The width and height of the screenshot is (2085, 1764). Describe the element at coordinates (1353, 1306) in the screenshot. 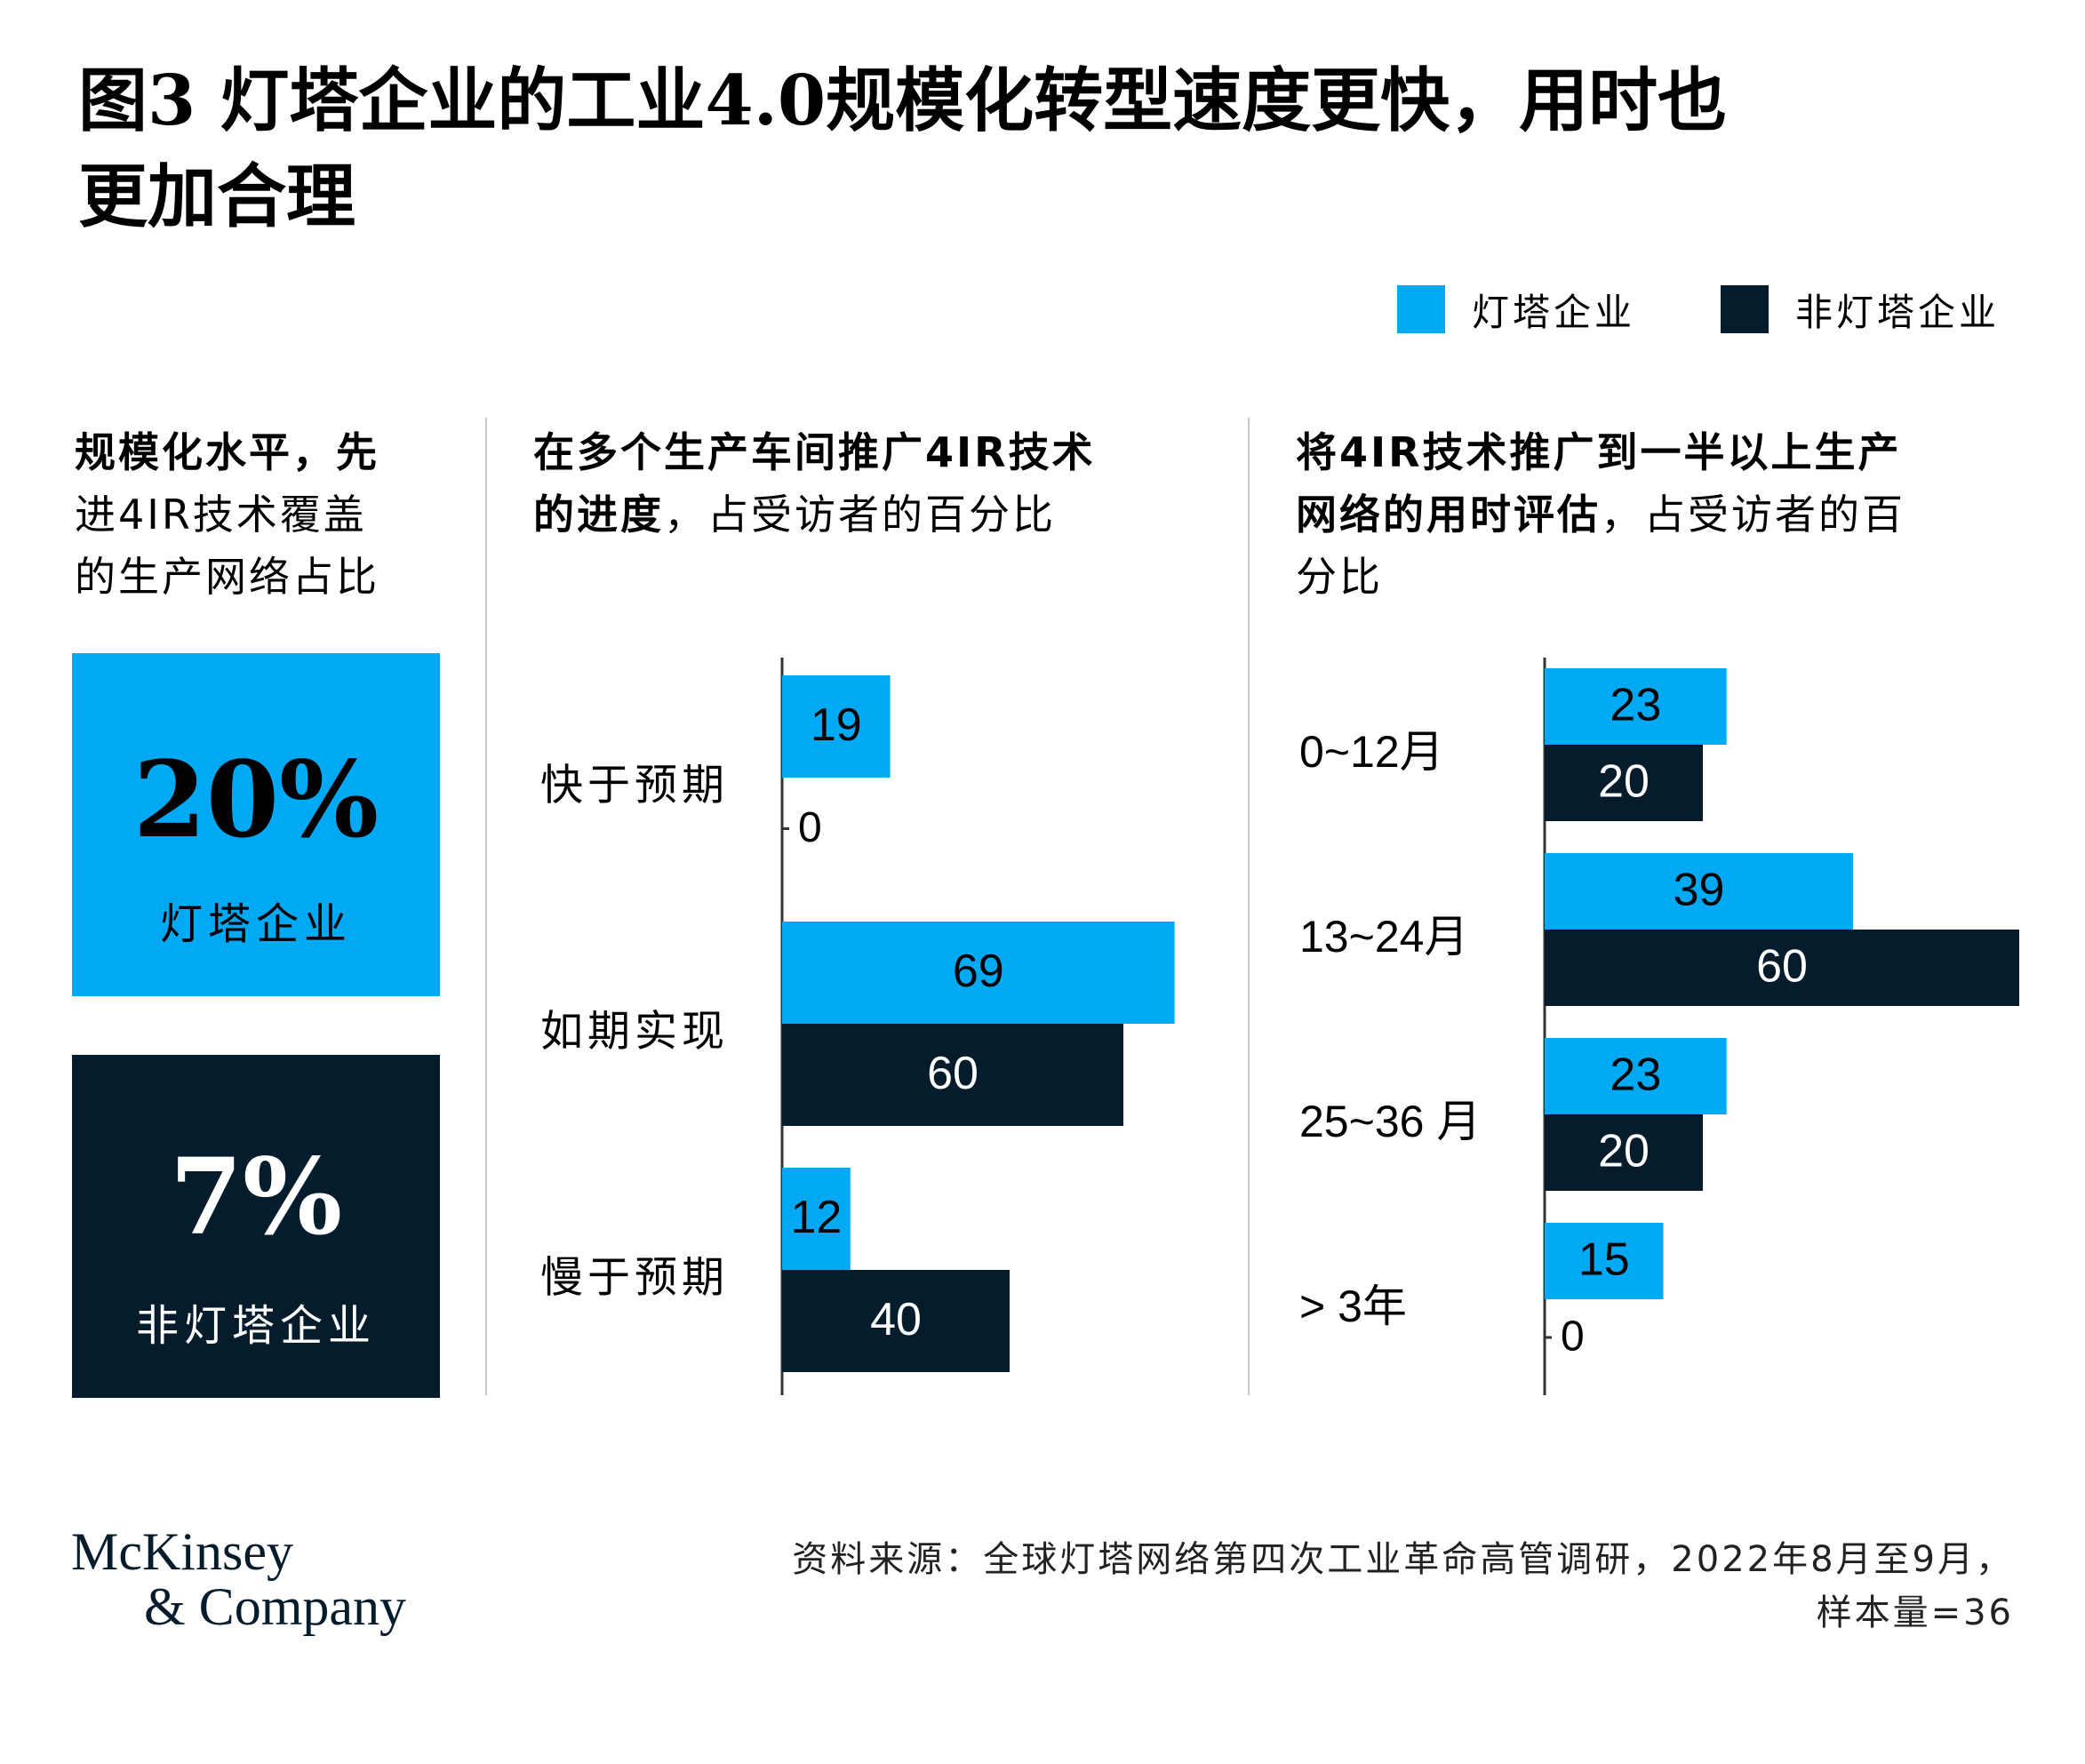

I see `chart2-category-label: > 3年` at that location.